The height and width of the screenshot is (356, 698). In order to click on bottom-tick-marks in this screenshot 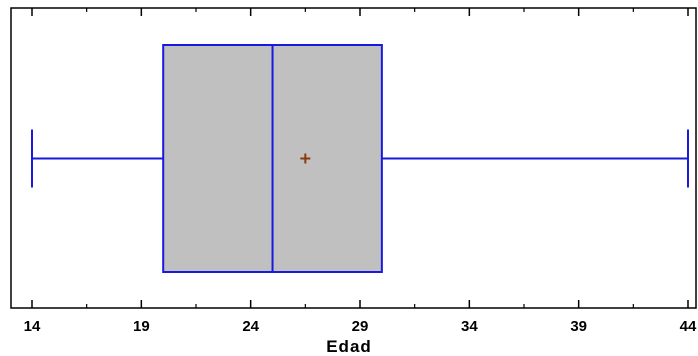, I will do `click(360, 304)`.